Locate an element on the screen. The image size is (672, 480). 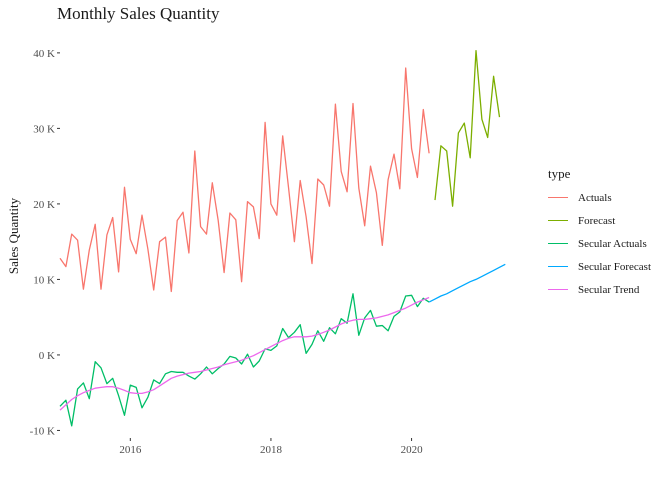
legend-label: Forecast is located at coordinates (597, 220).